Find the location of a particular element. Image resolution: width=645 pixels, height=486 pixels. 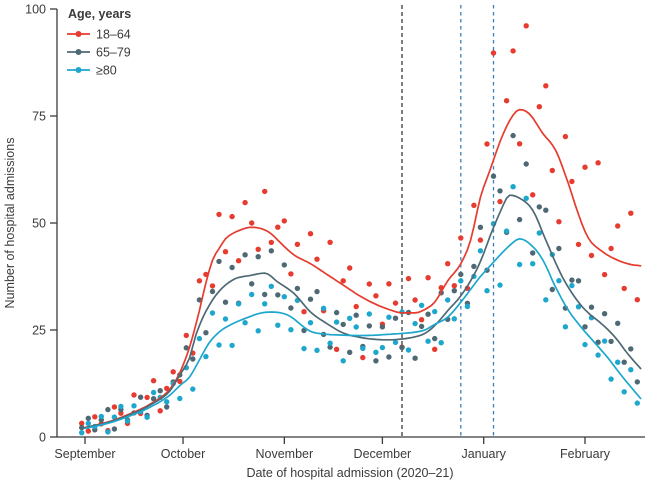

month-label: December is located at coordinates (383, 454).